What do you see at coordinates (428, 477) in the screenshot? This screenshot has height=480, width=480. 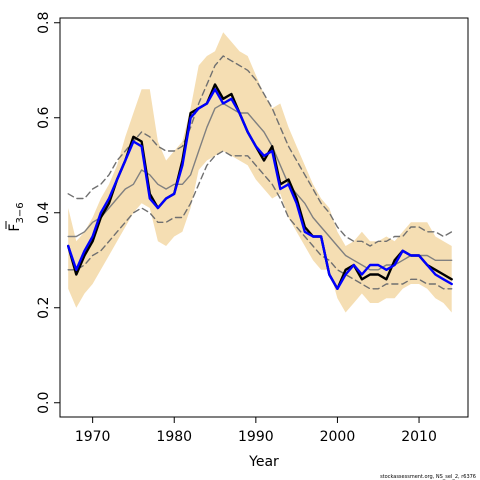 I see `credit-text: stockassessment.org, NS_sel_2, r6376` at bounding box center [428, 477].